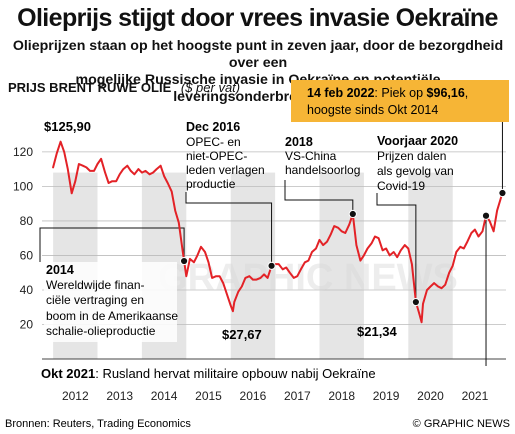  What do you see at coordinates (225, 170) in the screenshot?
I see `annotation-dec-2016-line-3: leden verlagen` at bounding box center [225, 170].